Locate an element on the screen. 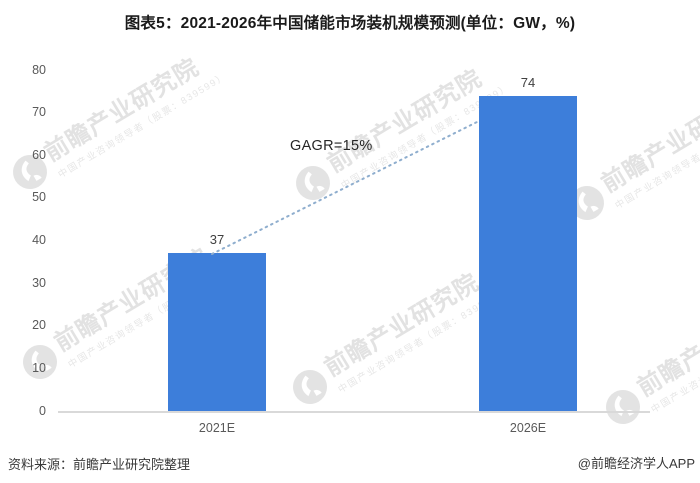  bar-2021e is located at coordinates (217, 332).